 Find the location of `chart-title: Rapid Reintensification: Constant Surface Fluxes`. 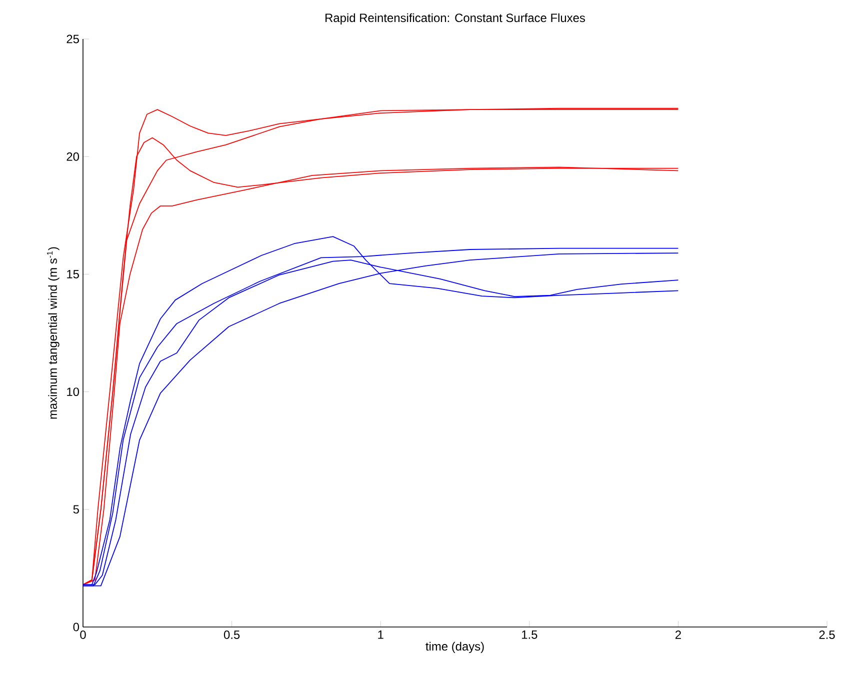

chart-title: Rapid Reintensification: Constant Surface Fluxes is located at coordinates (455, 18).